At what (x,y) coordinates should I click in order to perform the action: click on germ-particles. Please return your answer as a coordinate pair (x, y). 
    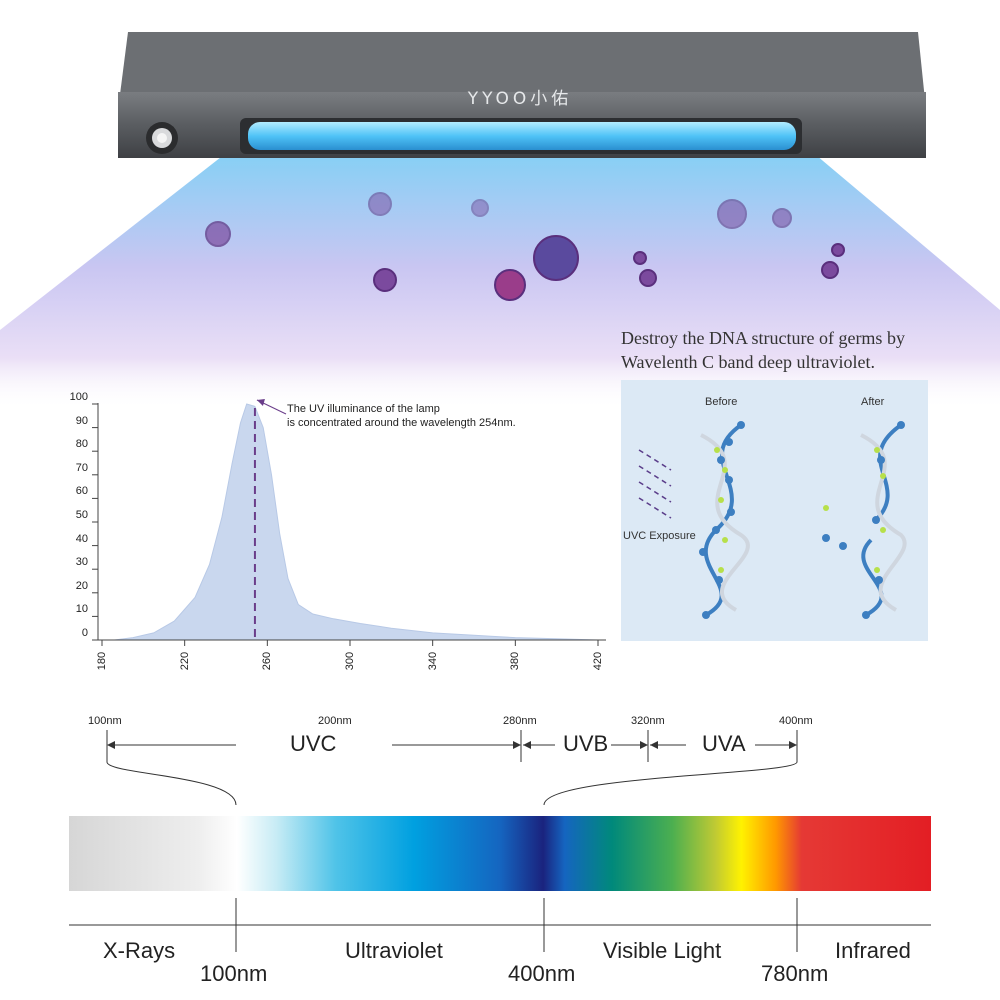
    Looking at the image, I should click on (525, 246).